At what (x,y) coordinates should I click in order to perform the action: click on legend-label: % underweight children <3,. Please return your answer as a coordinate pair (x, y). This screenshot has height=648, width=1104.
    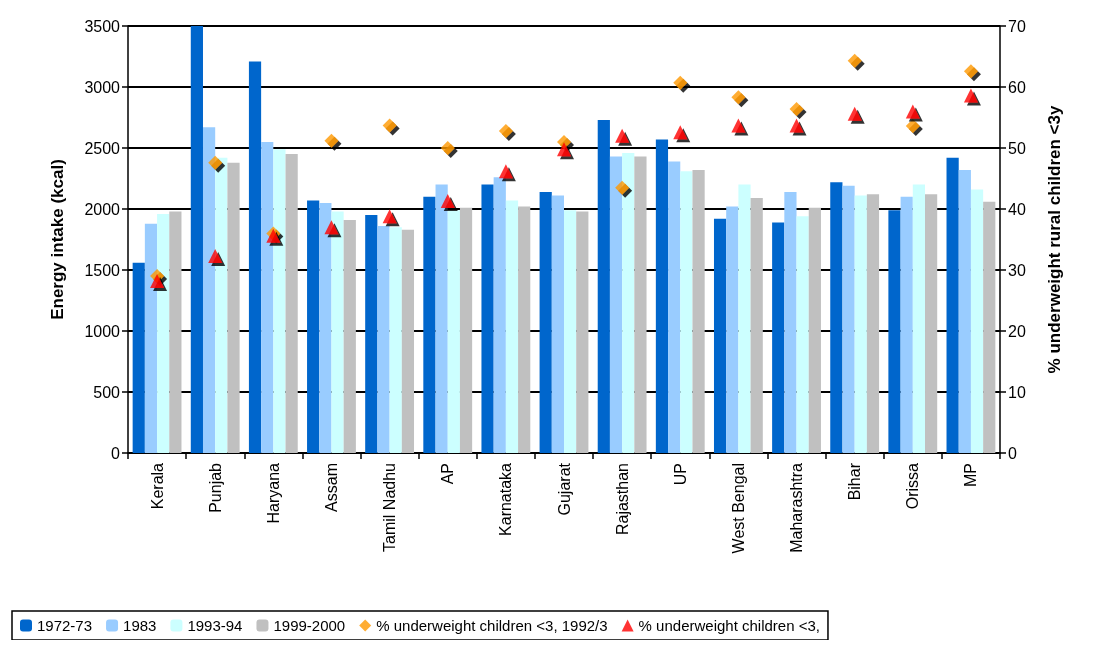
    Looking at the image, I should click on (729, 625).